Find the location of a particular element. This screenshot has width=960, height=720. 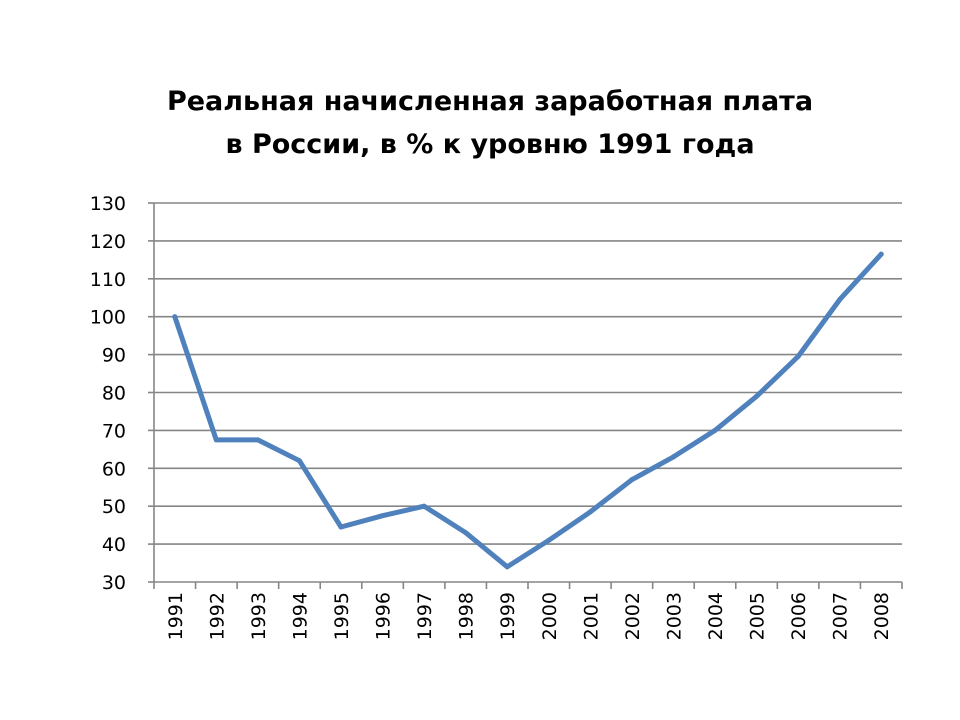

y-tick-label: 40 is located at coordinates (114, 545).